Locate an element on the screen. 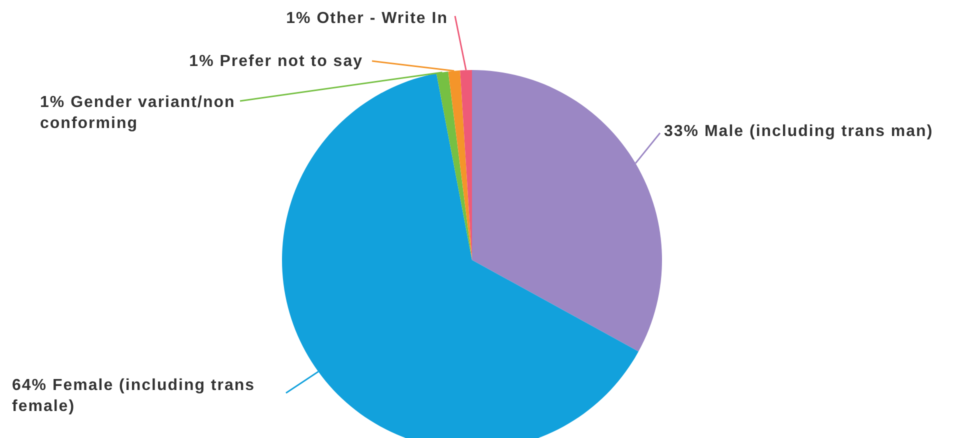 The image size is (965, 438). slice-label: 1% Prefer not to say is located at coordinates (276, 61).